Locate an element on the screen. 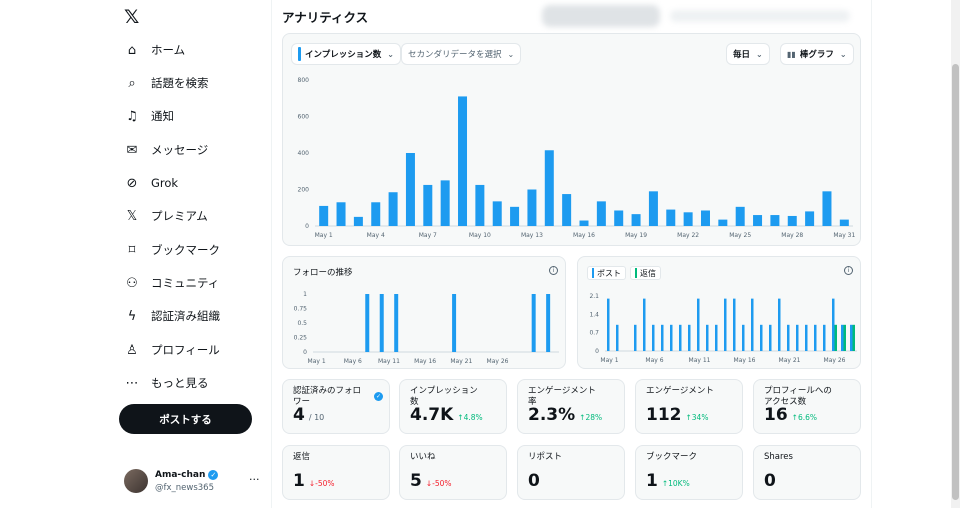 The width and height of the screenshot is (960, 508). period-select: 毎日 ⌄ is located at coordinates (748, 54).